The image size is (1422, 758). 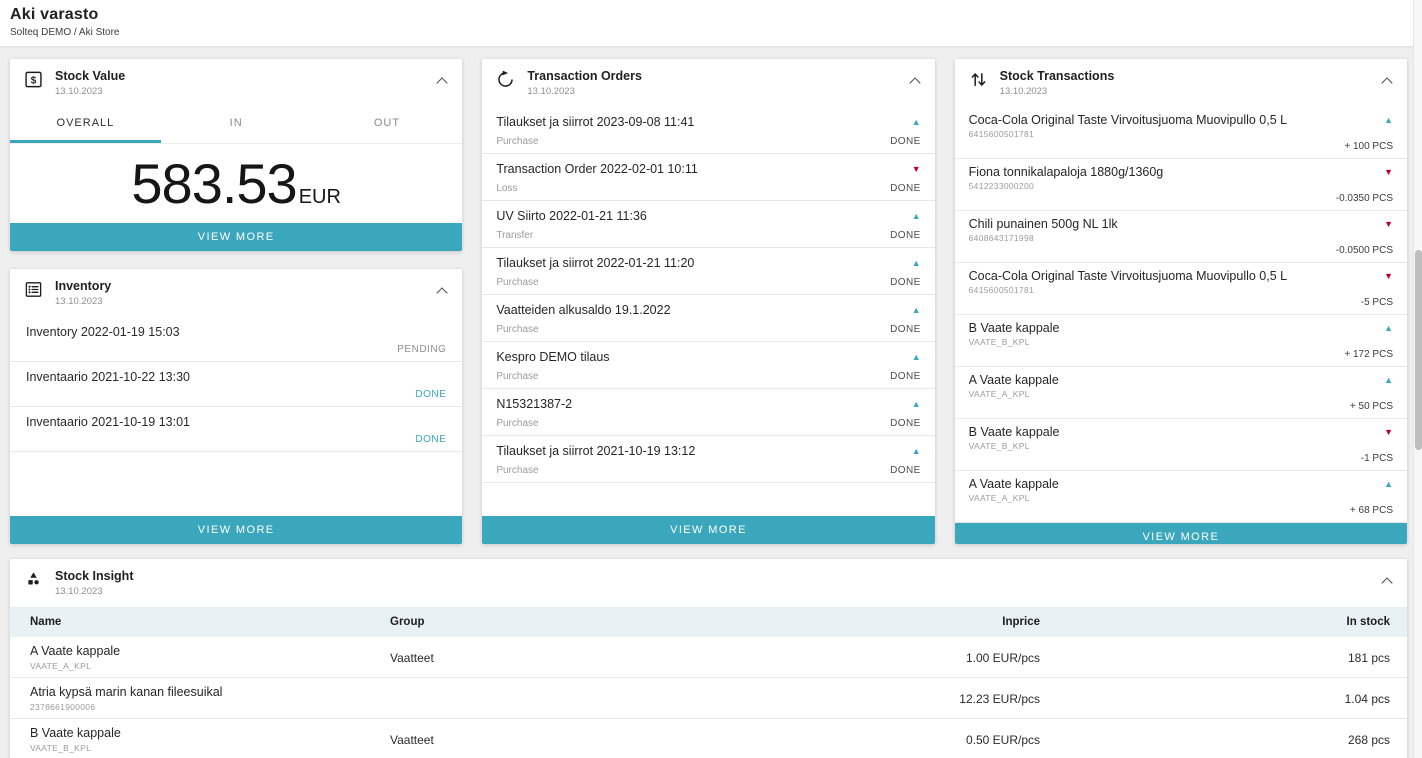 What do you see at coordinates (1057, 76) in the screenshot?
I see `card-title: Stock Transactions` at bounding box center [1057, 76].